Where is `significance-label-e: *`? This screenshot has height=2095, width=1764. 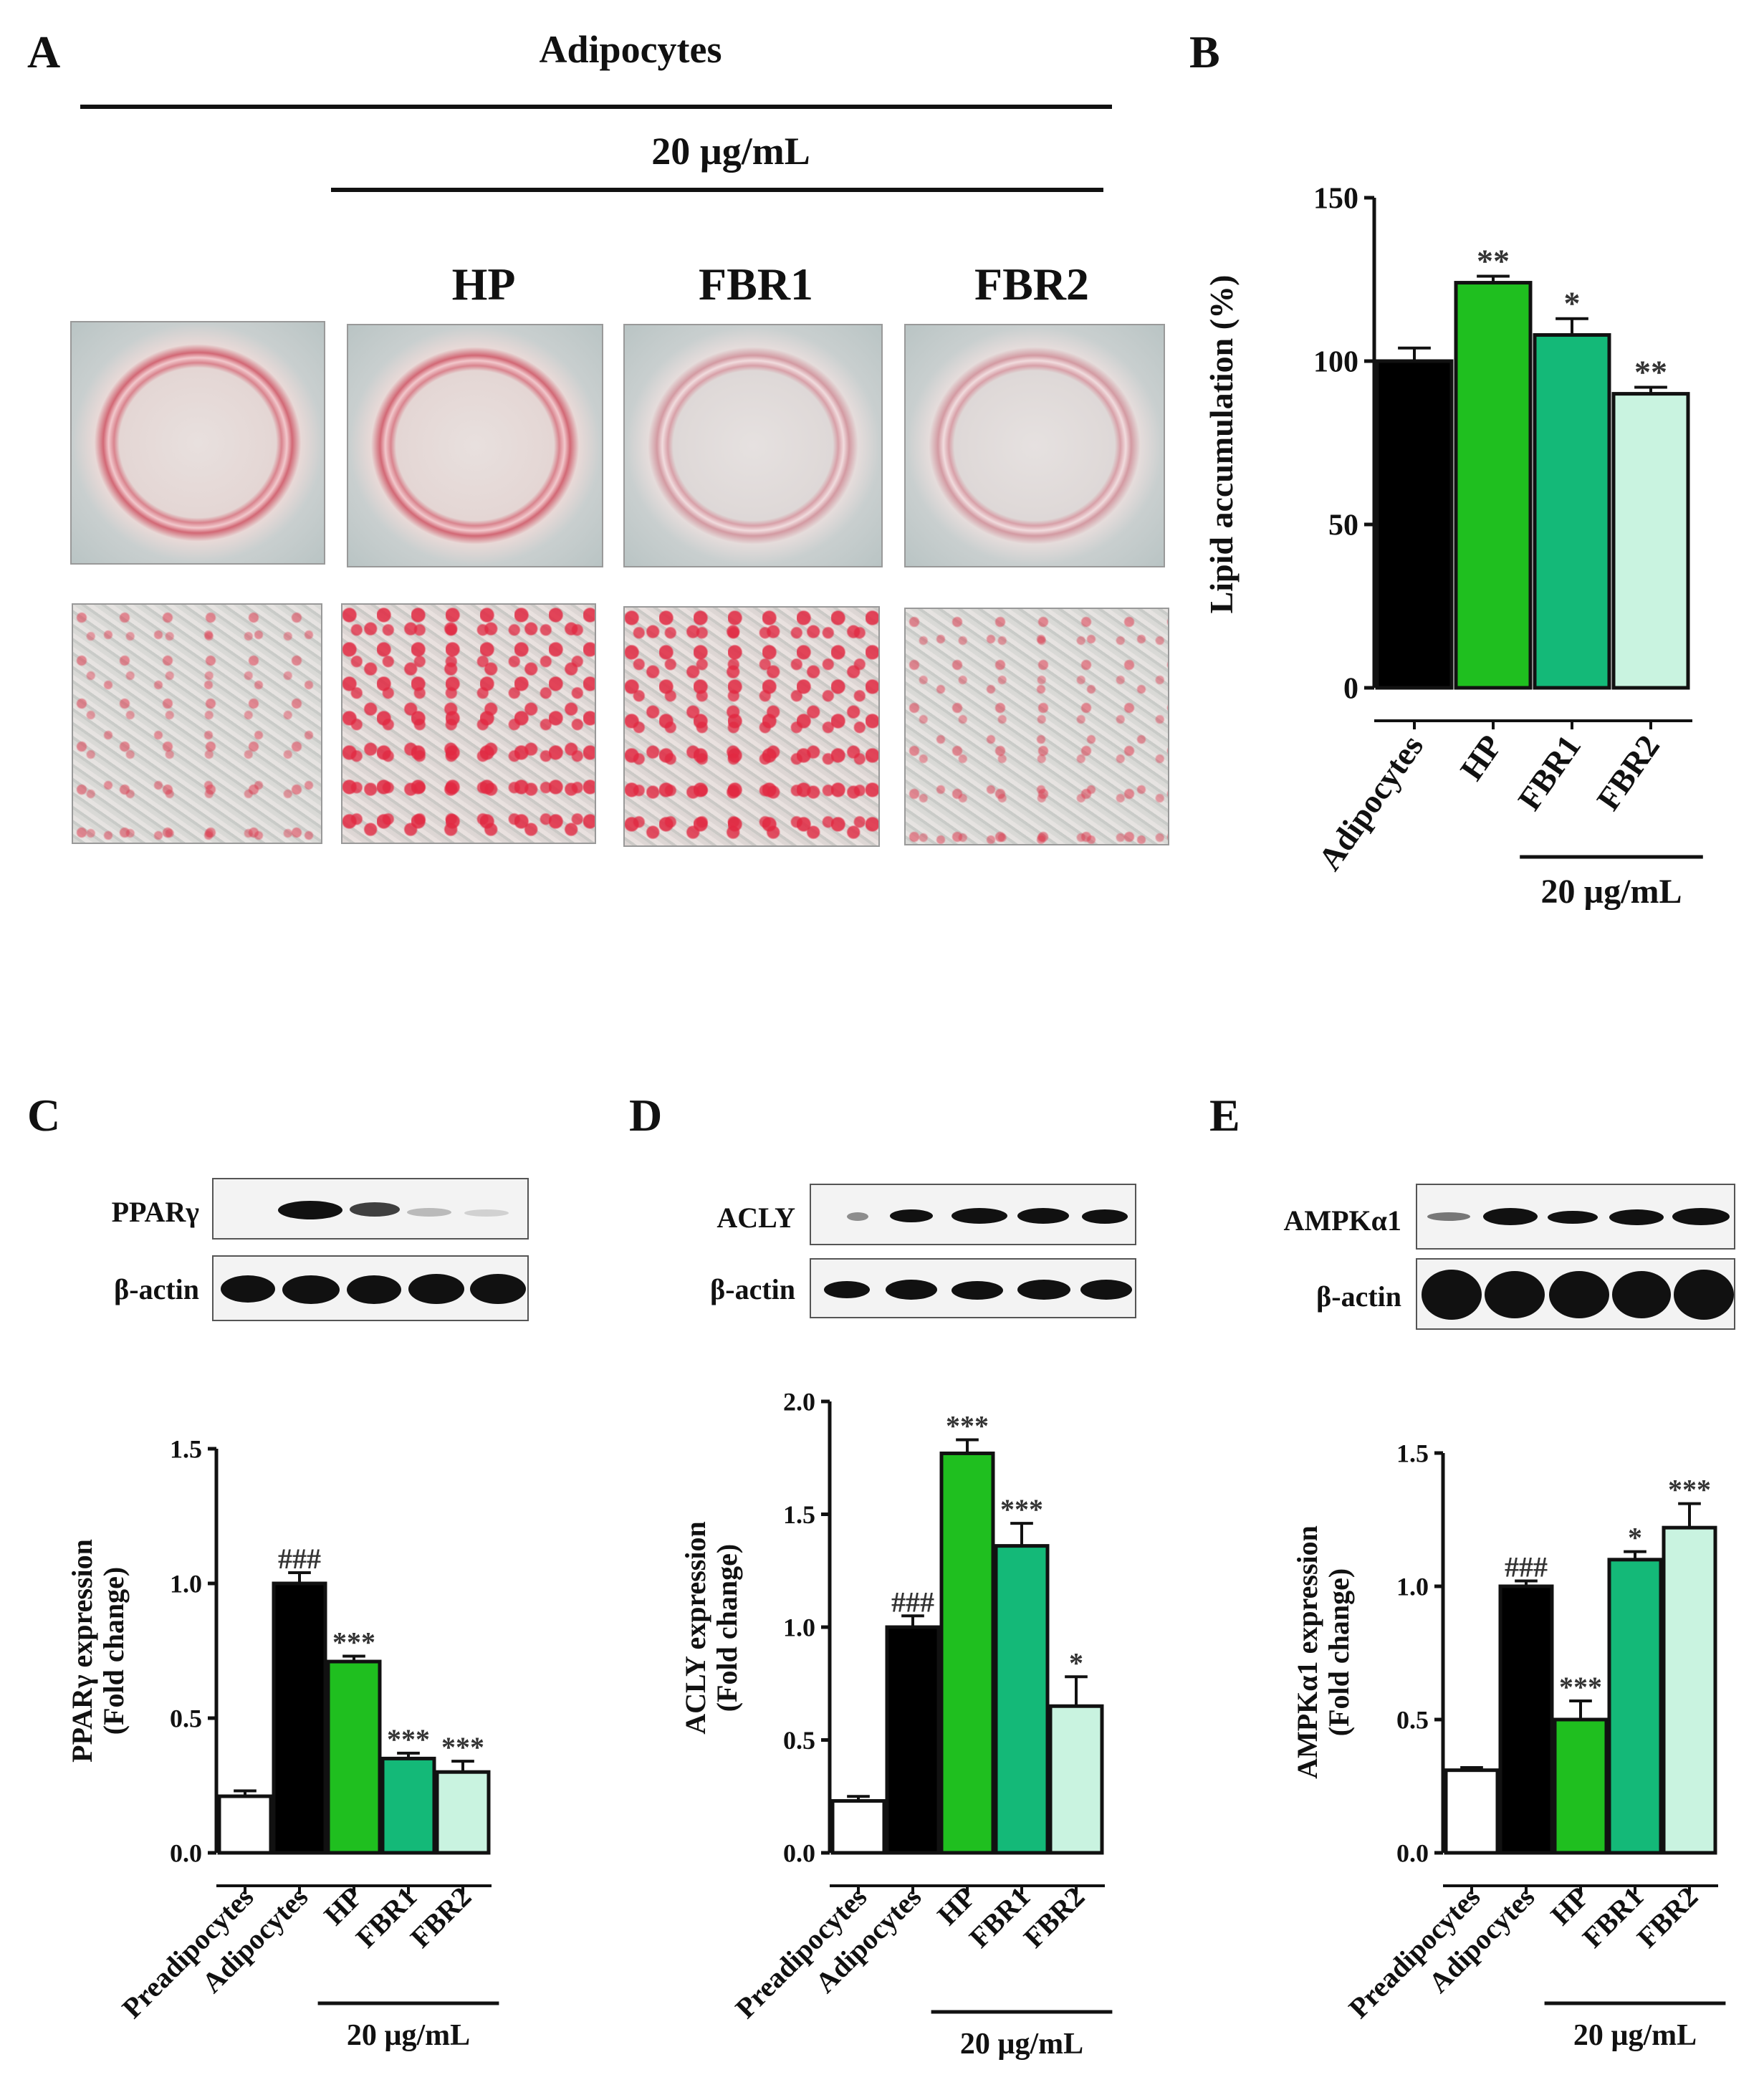
significance-label-e: * is located at coordinates (1635, 1538).